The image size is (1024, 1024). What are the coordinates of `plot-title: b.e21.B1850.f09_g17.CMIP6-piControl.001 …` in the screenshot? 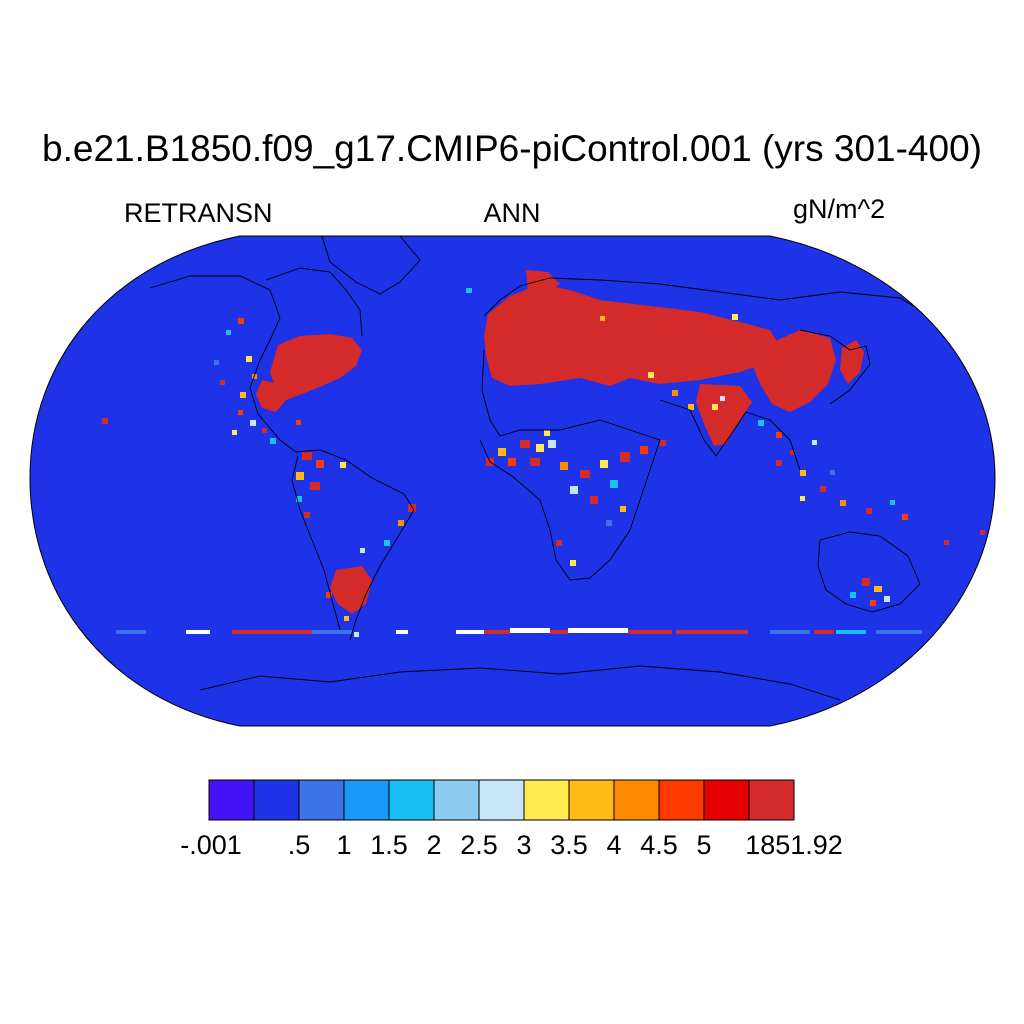 It's located at (512, 148).